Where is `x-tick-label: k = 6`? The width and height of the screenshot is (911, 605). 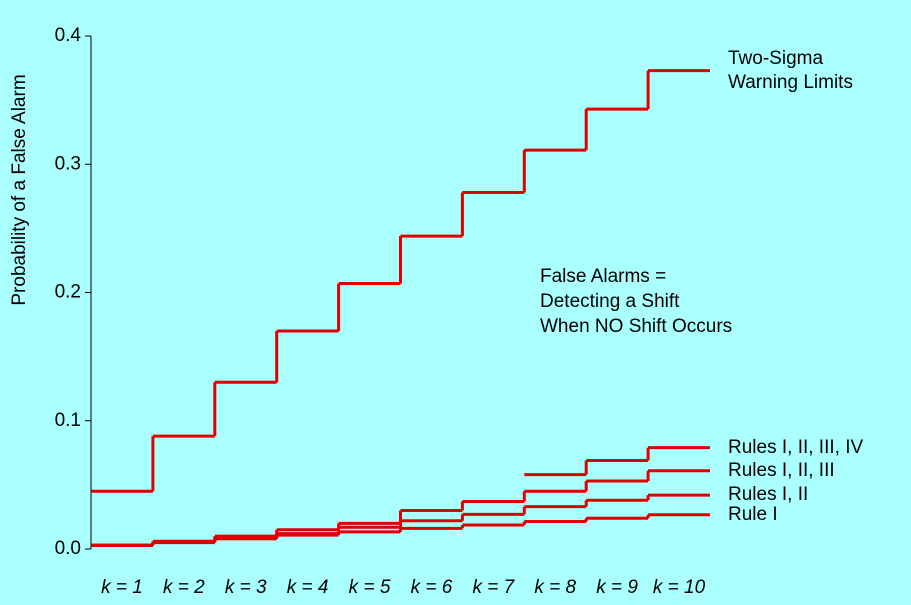 x-tick-label: k = 6 is located at coordinates (432, 587).